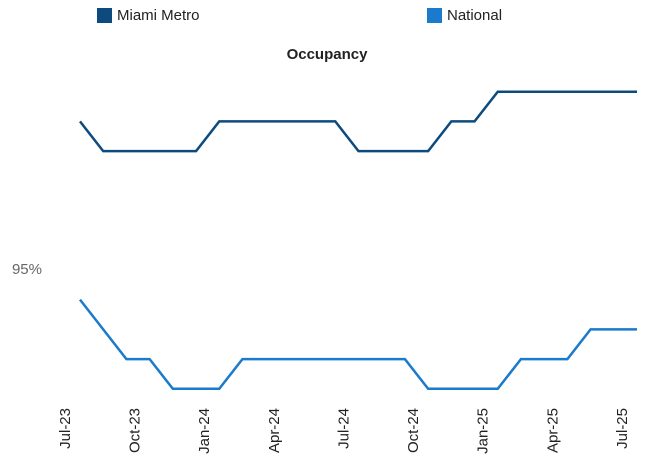  I want to click on x-tick-label: Oct-24, so click(413, 430).